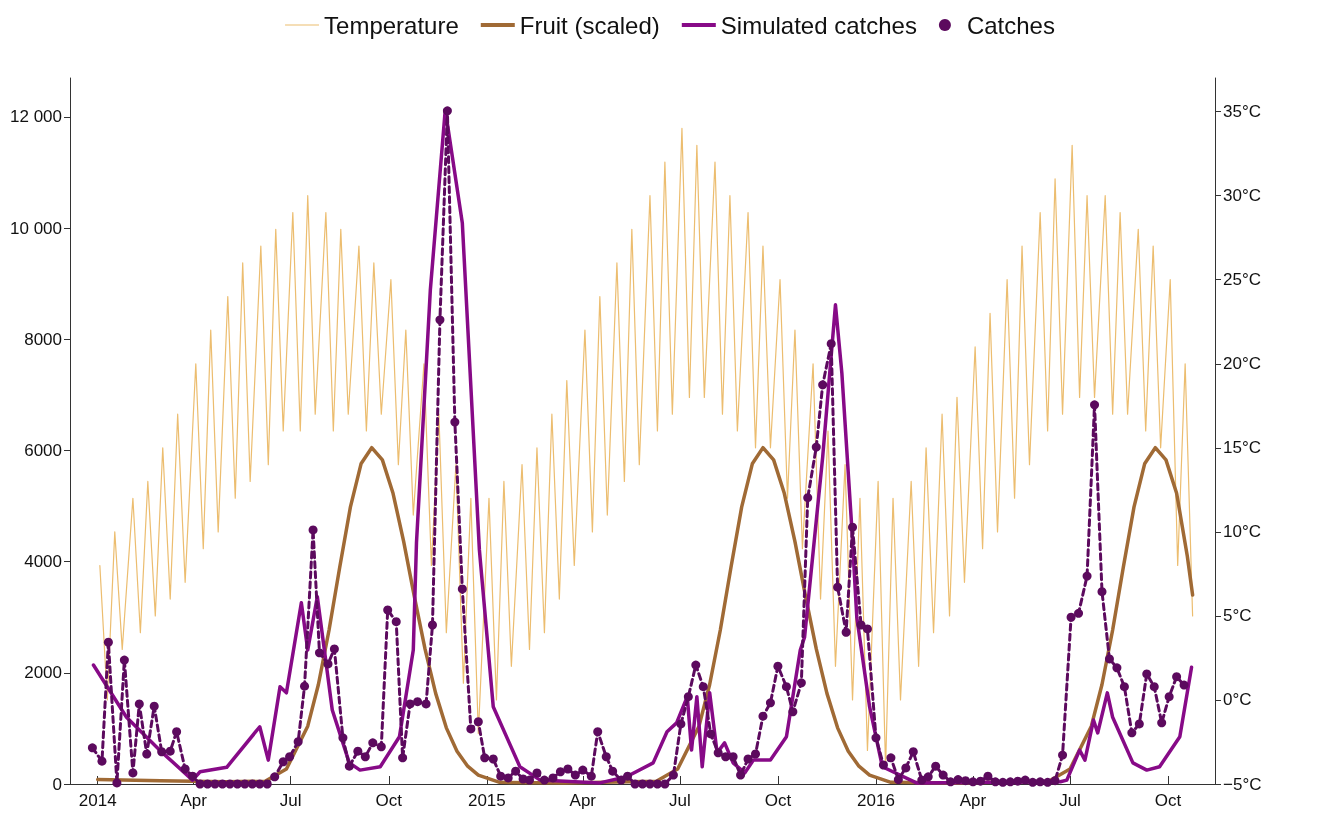 The image size is (1340, 836). Describe the element at coordinates (1010, 25) in the screenshot. I see `legend-label: Catches` at that location.